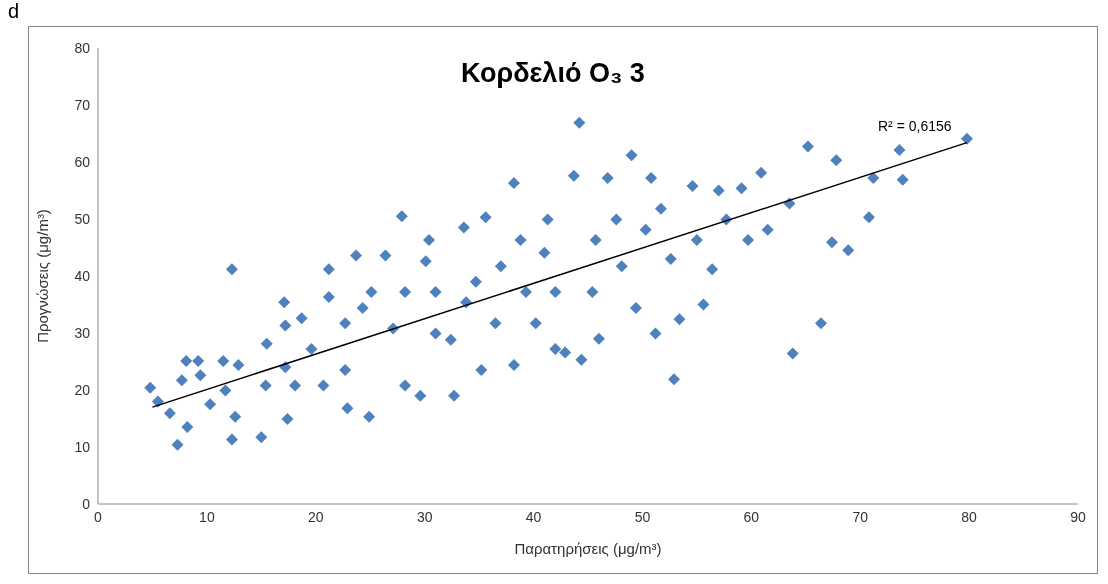  Describe the element at coordinates (86, 503) in the screenshot. I see `y-tick-label: 0` at that location.